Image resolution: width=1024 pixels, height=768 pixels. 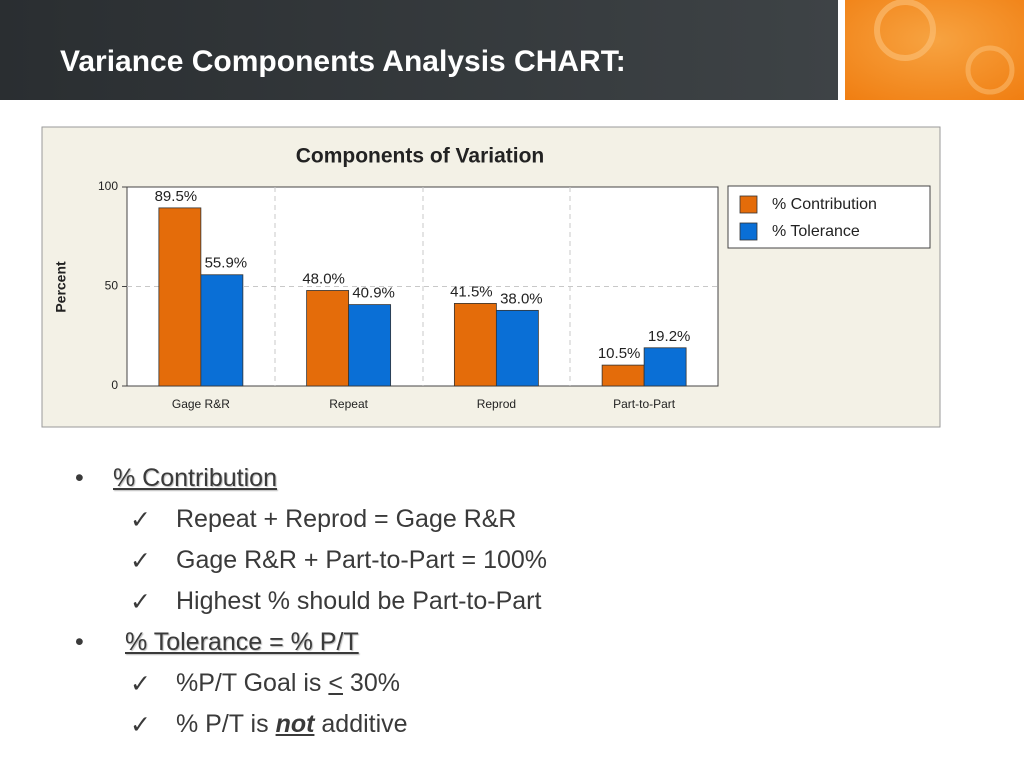 What do you see at coordinates (619, 353) in the screenshot?
I see `data-label: 10.5%` at bounding box center [619, 353].